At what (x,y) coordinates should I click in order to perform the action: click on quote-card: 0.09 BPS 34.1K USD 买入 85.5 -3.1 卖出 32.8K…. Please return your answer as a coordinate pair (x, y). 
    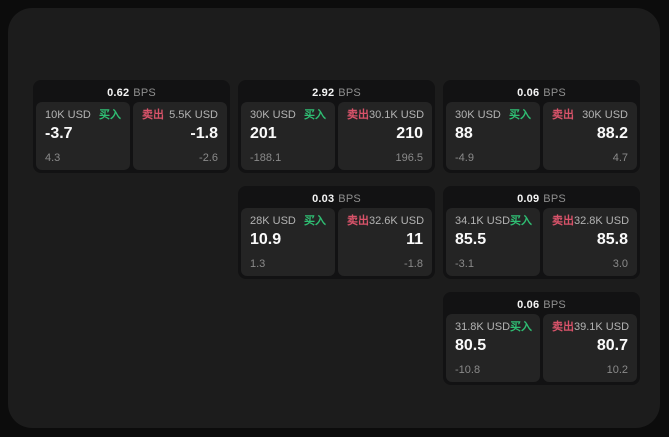
    Looking at the image, I should click on (541, 232).